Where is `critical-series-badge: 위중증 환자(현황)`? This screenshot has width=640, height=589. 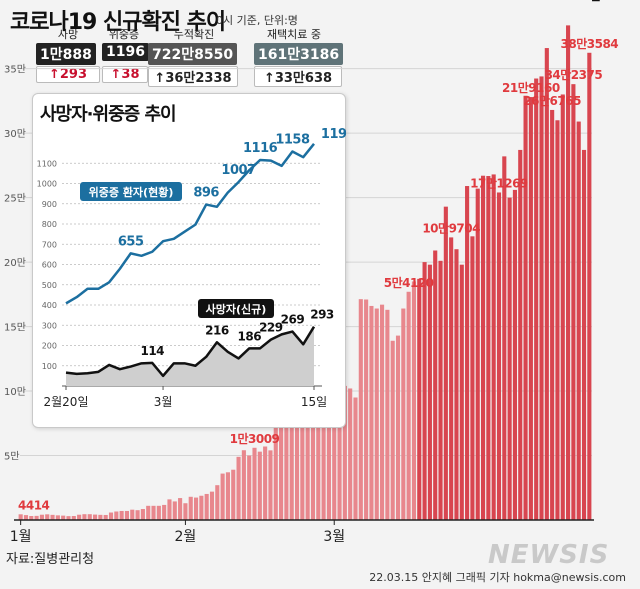 critical-series-badge: 위중증 환자(현황) is located at coordinates (131, 191).